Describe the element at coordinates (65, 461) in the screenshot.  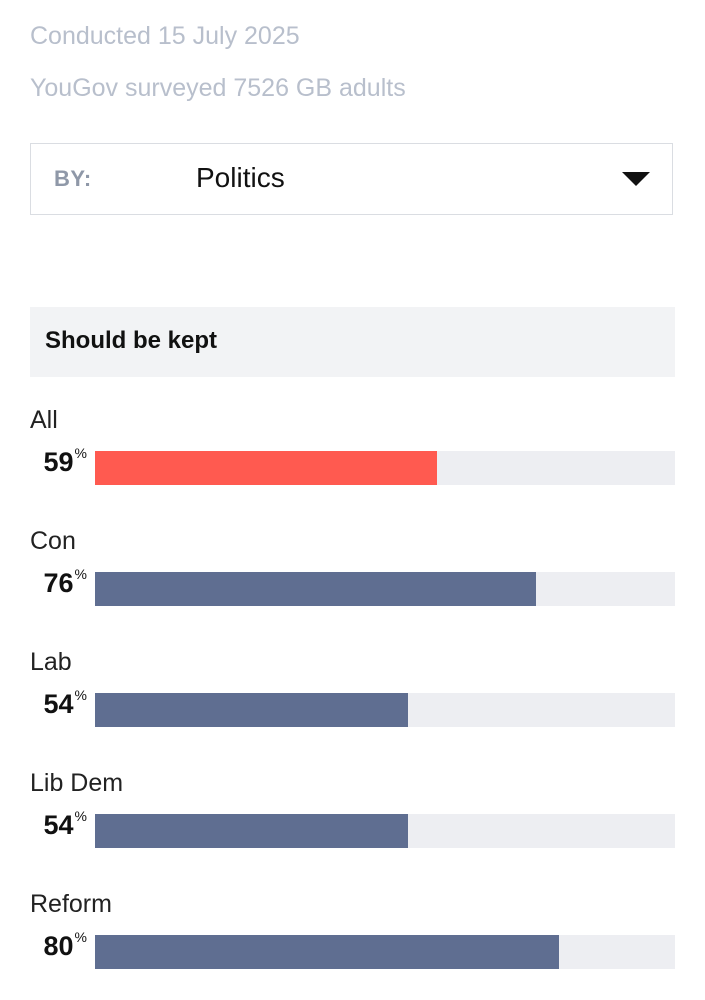
I see `value-label: 59%` at that location.